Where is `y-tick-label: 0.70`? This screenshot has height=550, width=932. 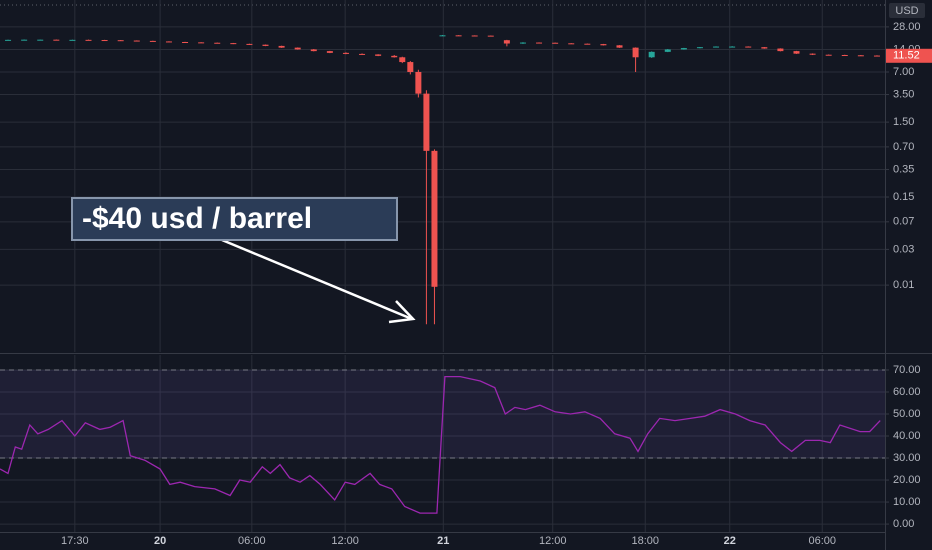
y-tick-label: 0.70 is located at coordinates (903, 147).